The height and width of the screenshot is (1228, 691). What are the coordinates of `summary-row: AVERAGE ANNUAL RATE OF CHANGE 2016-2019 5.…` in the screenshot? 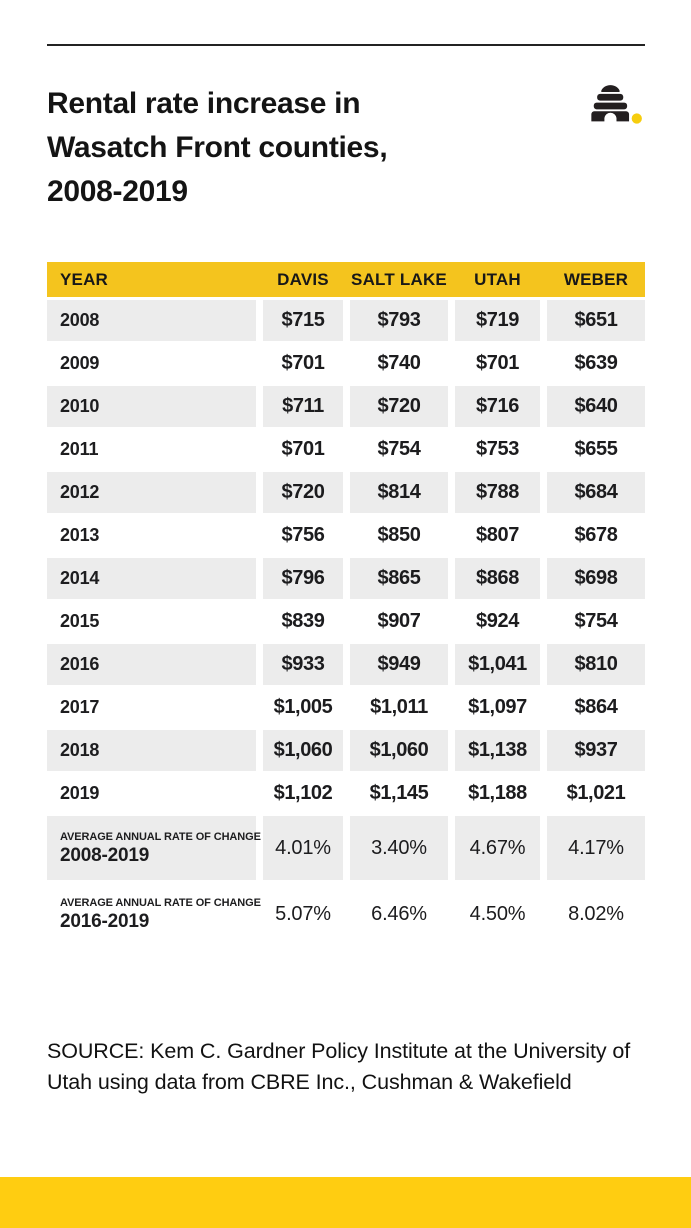 It's located at (346, 914).